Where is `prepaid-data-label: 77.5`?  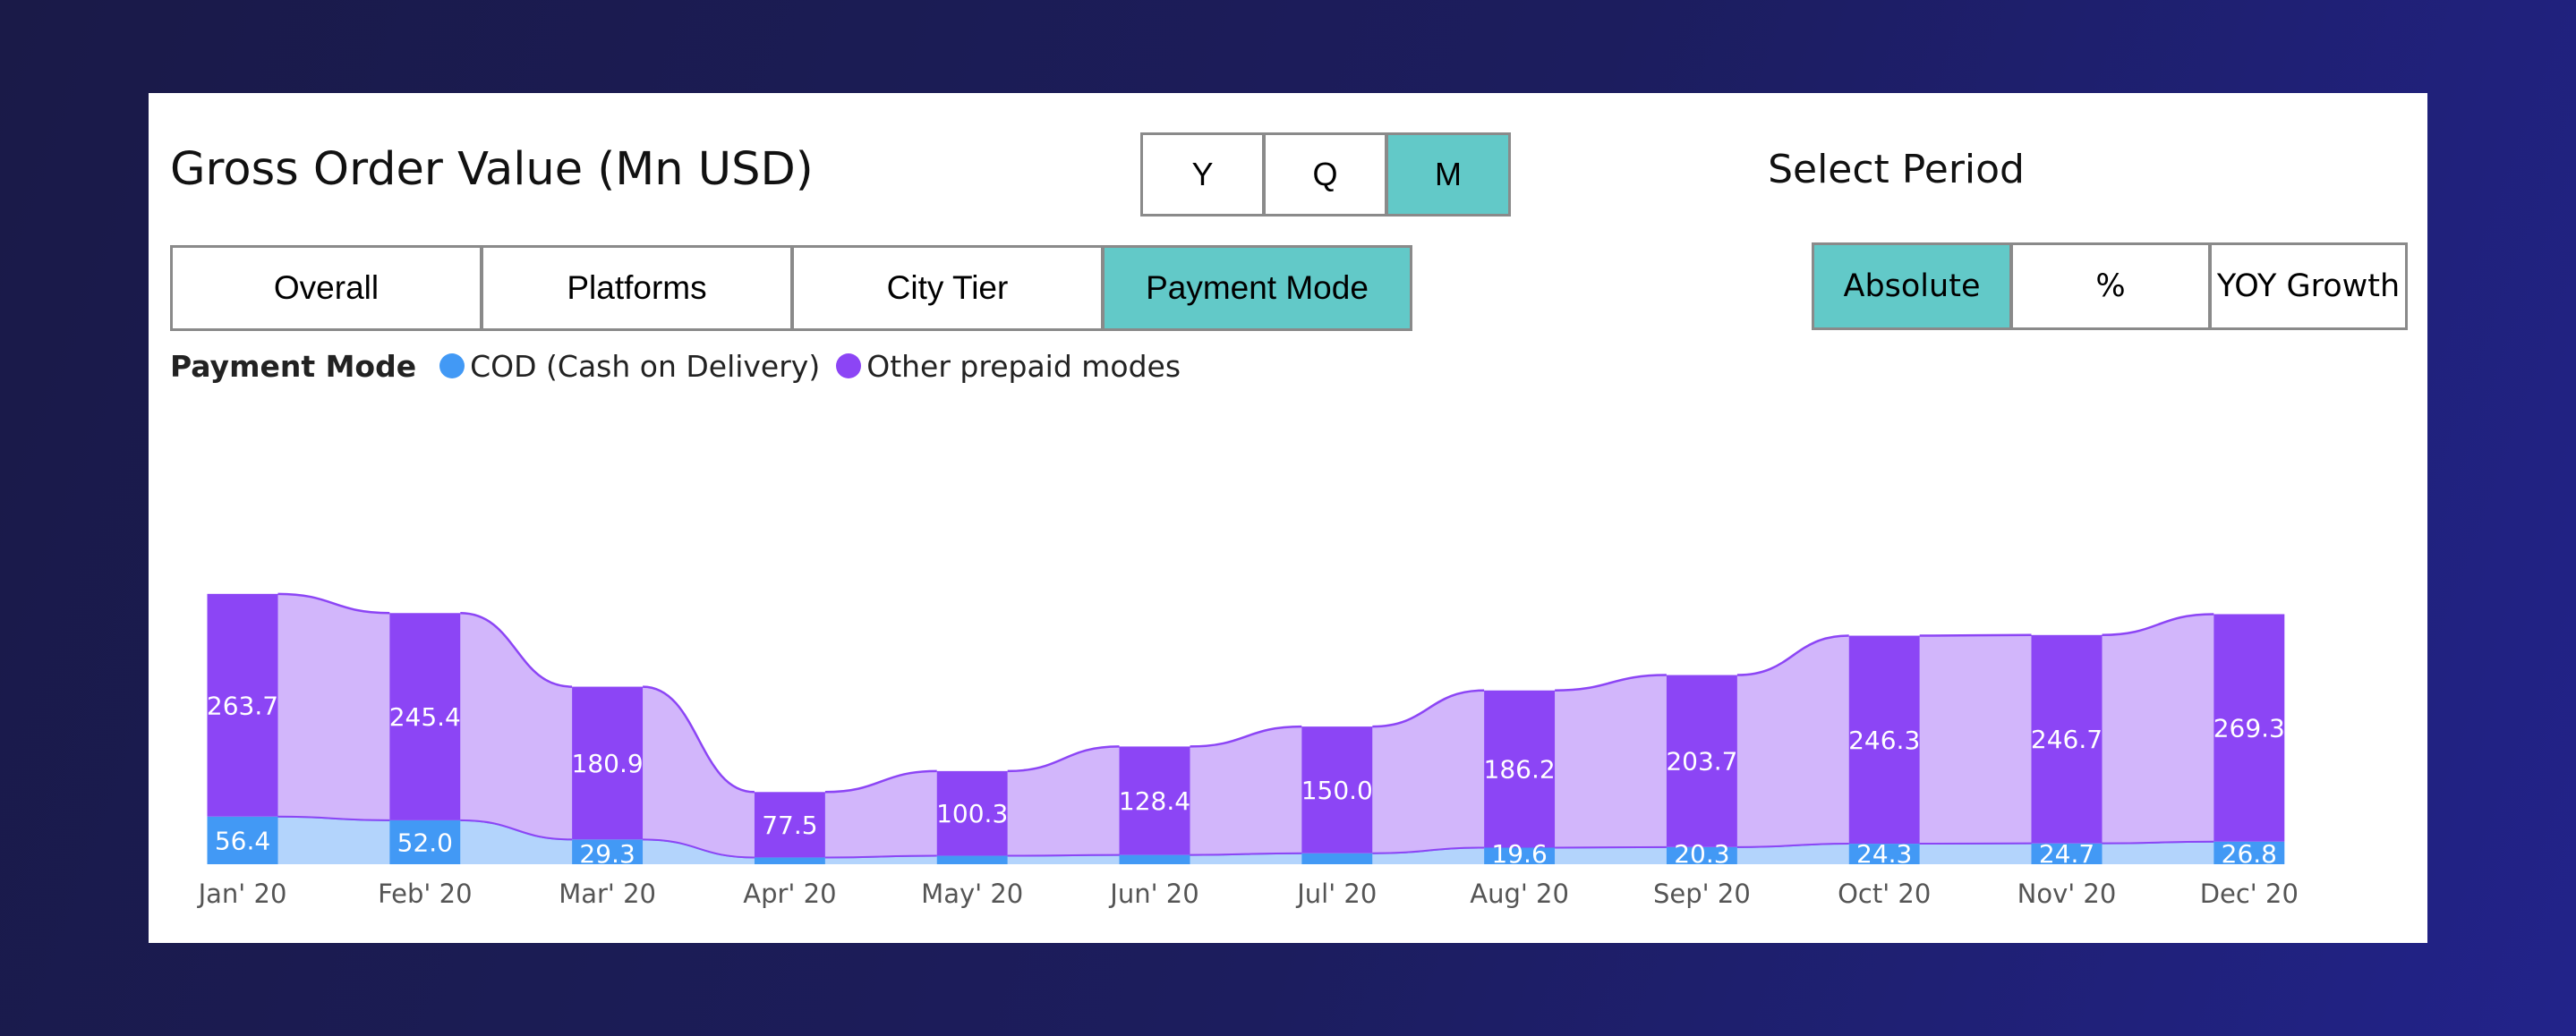
prepaid-data-label: 77.5 is located at coordinates (789, 826).